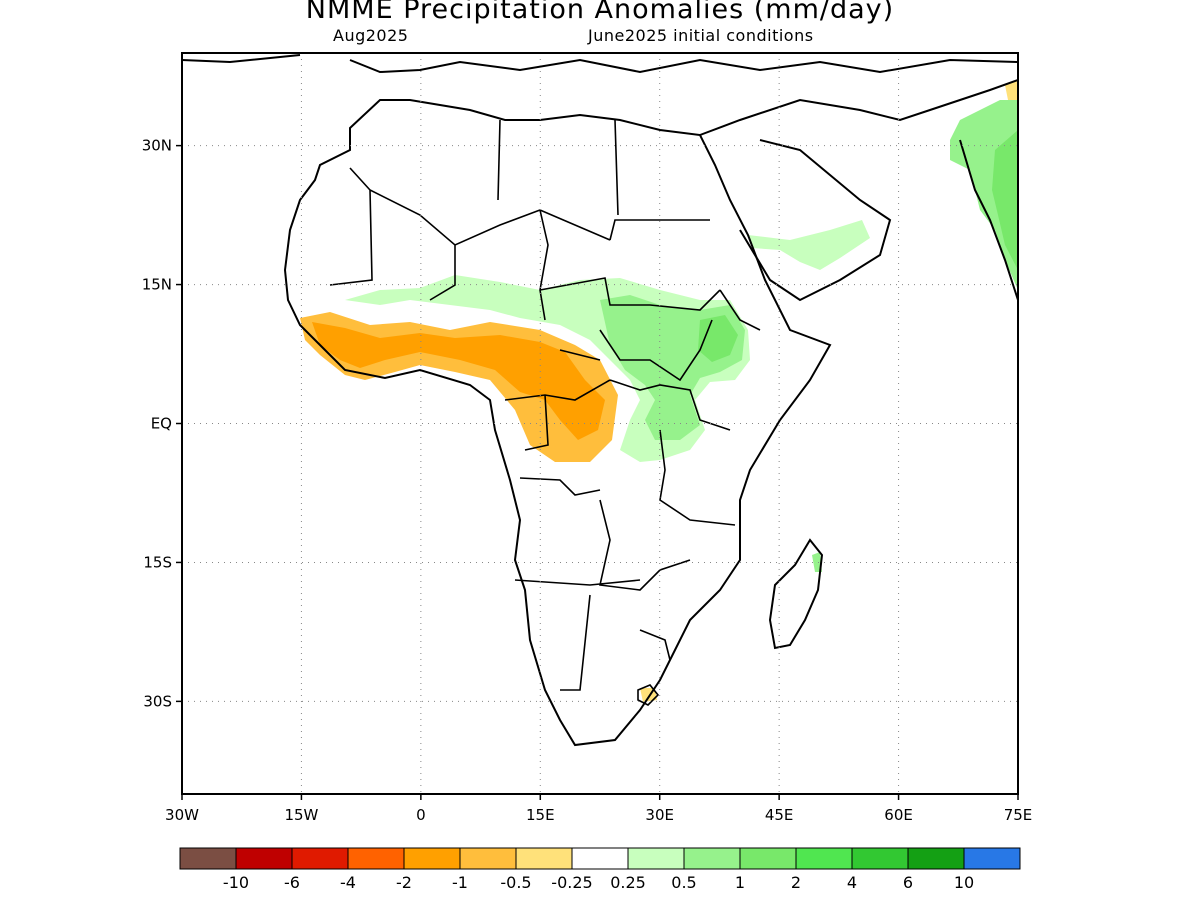 This screenshot has height=900, width=1200. What do you see at coordinates (348, 882) in the screenshot?
I see `colorbar-label: -4` at bounding box center [348, 882].